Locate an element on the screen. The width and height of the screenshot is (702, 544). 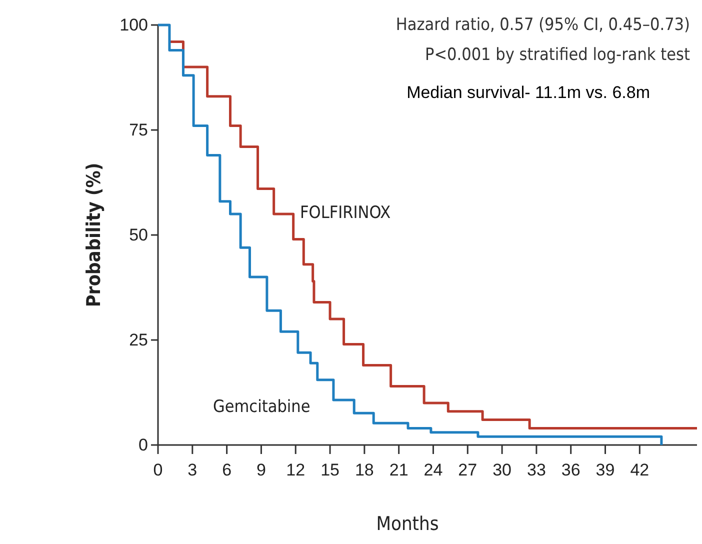
annotation: Median survival- 11.1m vs. 6.8m is located at coordinates (528, 92).